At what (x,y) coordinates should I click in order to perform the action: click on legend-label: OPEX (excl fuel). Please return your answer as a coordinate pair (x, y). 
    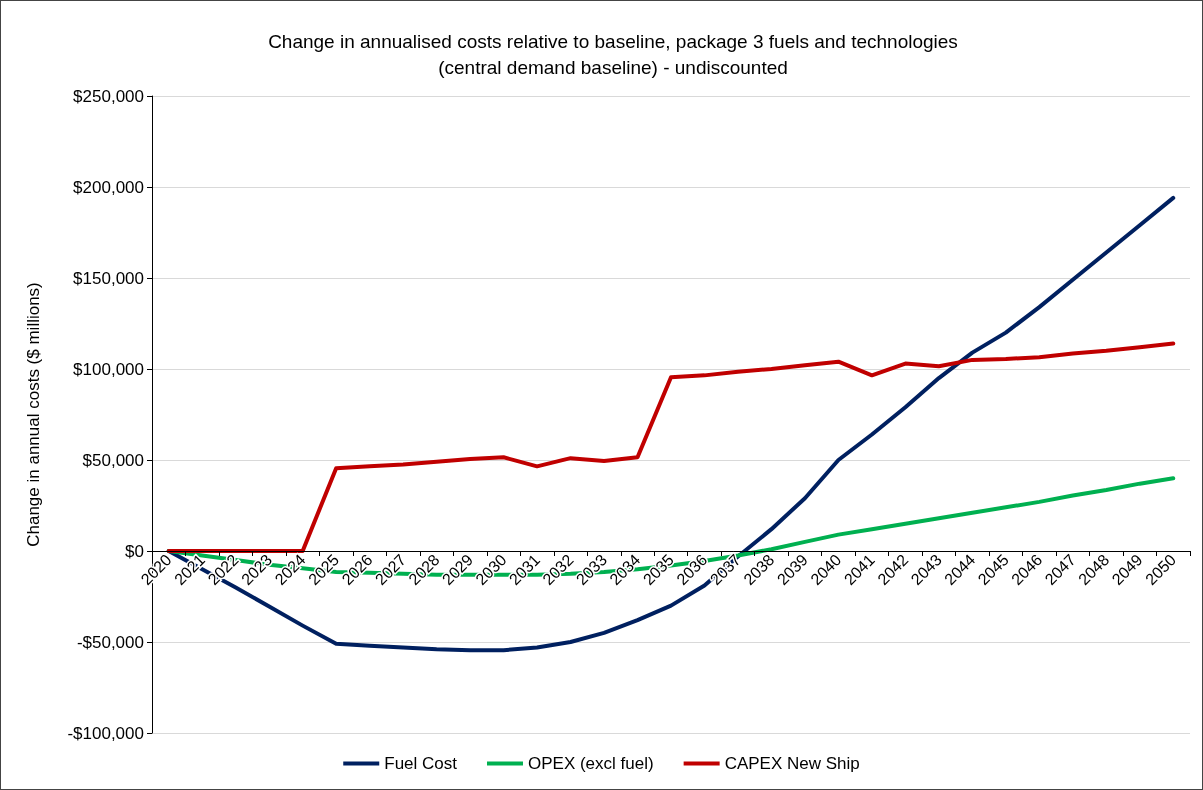
    Looking at the image, I should click on (590, 763).